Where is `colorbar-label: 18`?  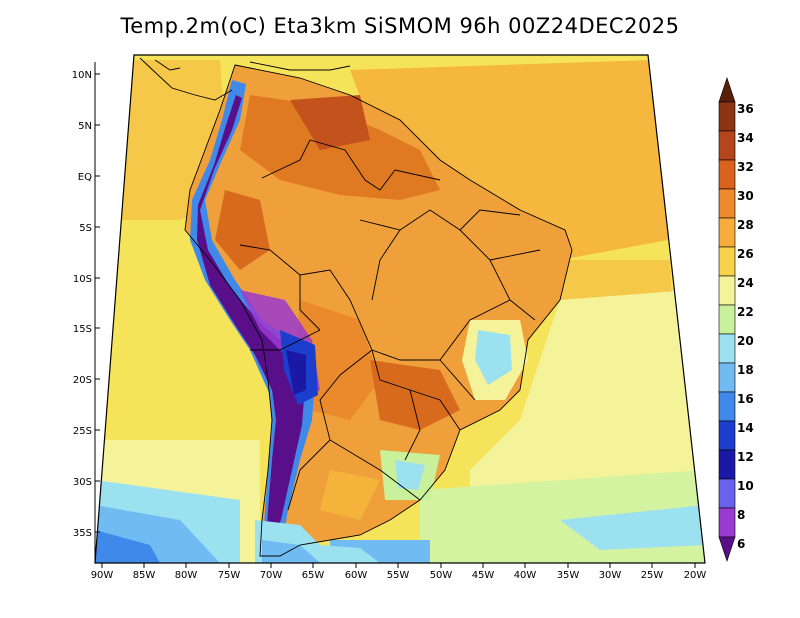
colorbar-label: 18 is located at coordinates (745, 370).